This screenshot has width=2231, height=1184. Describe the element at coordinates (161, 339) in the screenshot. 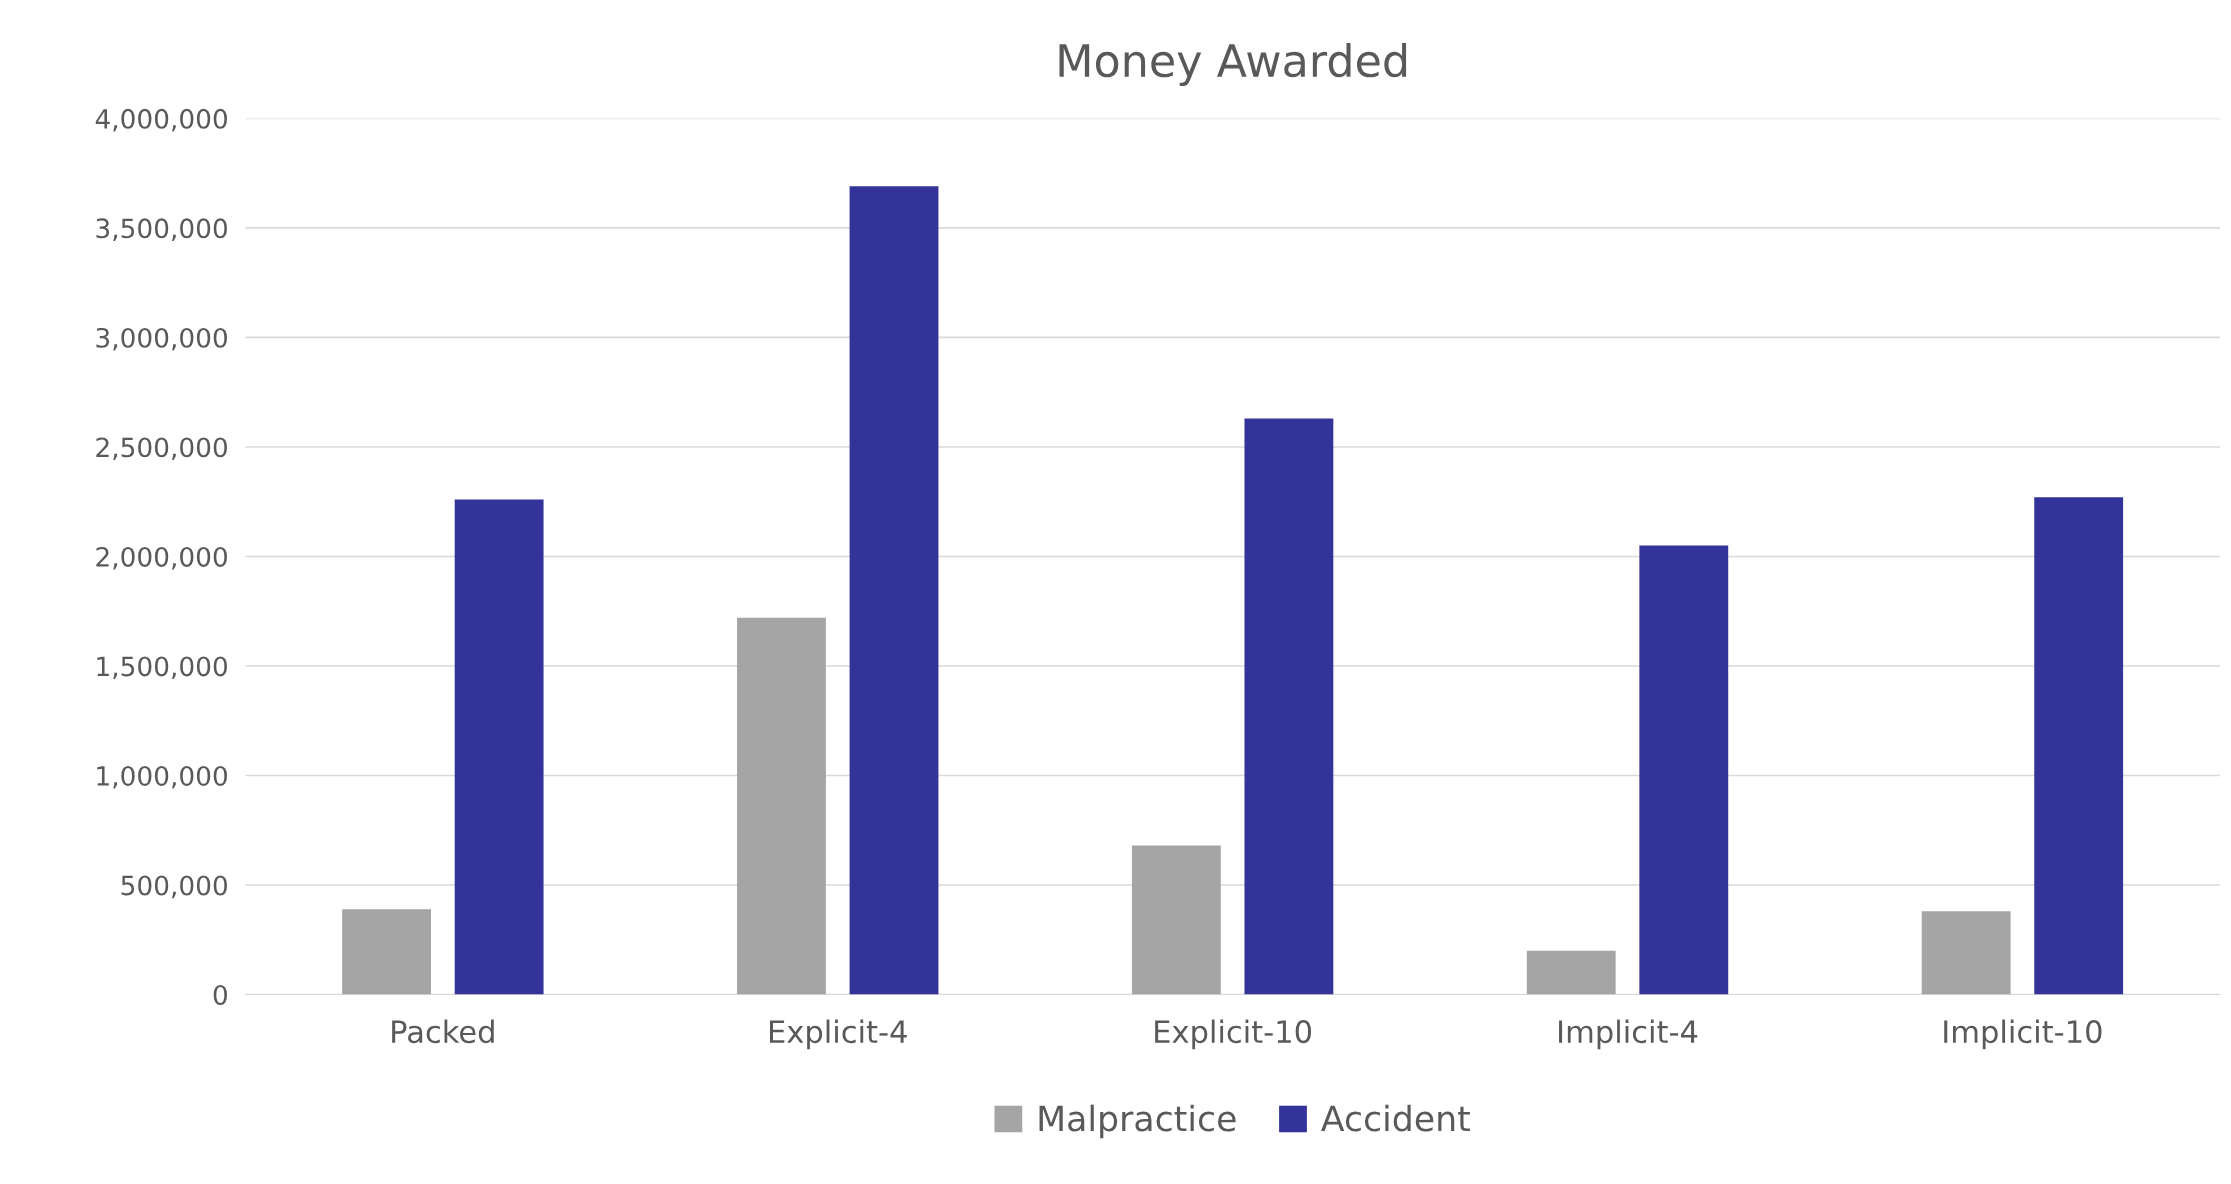

I see `y-tick-label: 3,000,000` at that location.